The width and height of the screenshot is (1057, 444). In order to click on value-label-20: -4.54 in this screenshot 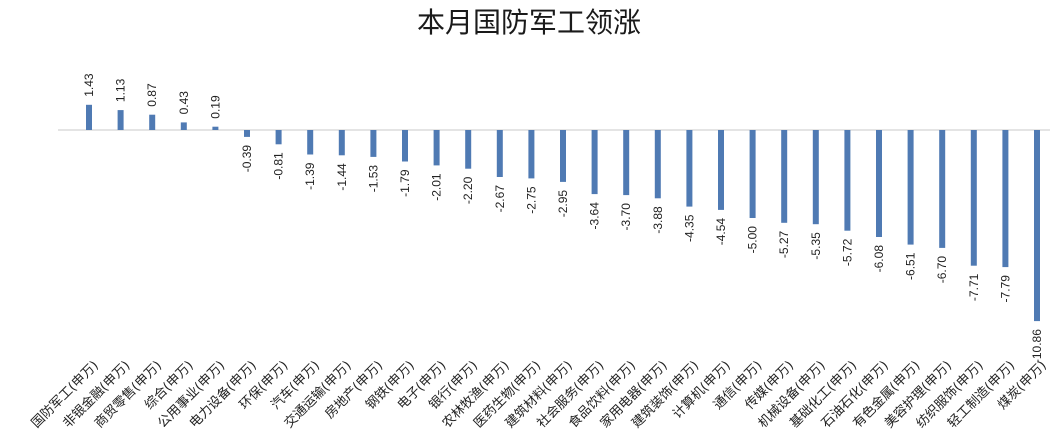, I will do `click(721, 232)`.